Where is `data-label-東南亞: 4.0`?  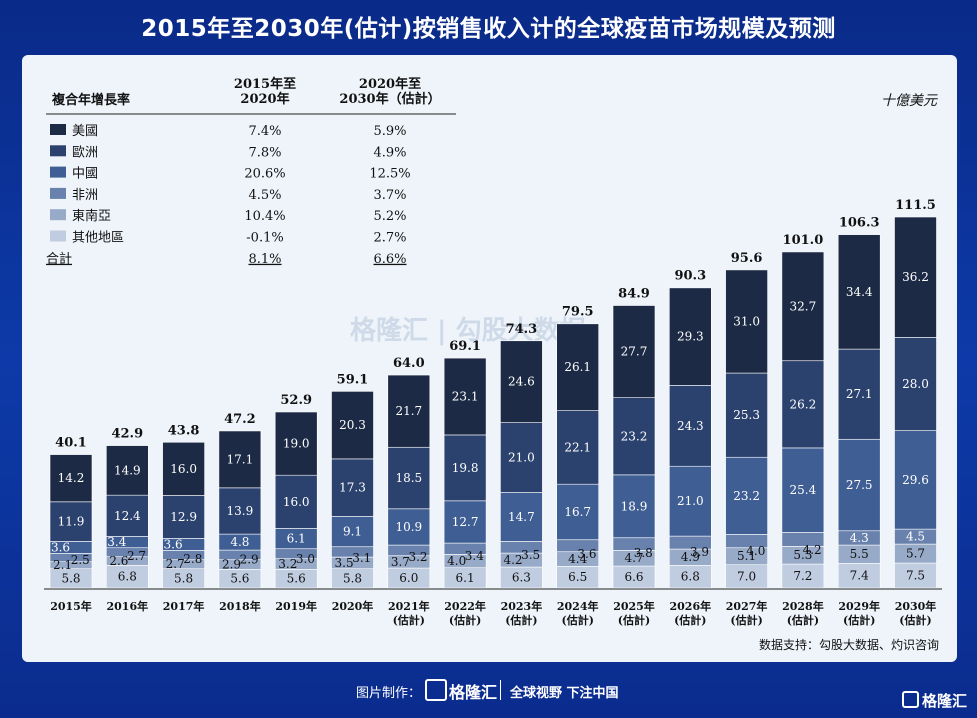 data-label-東南亞: 4.0 is located at coordinates (456, 561).